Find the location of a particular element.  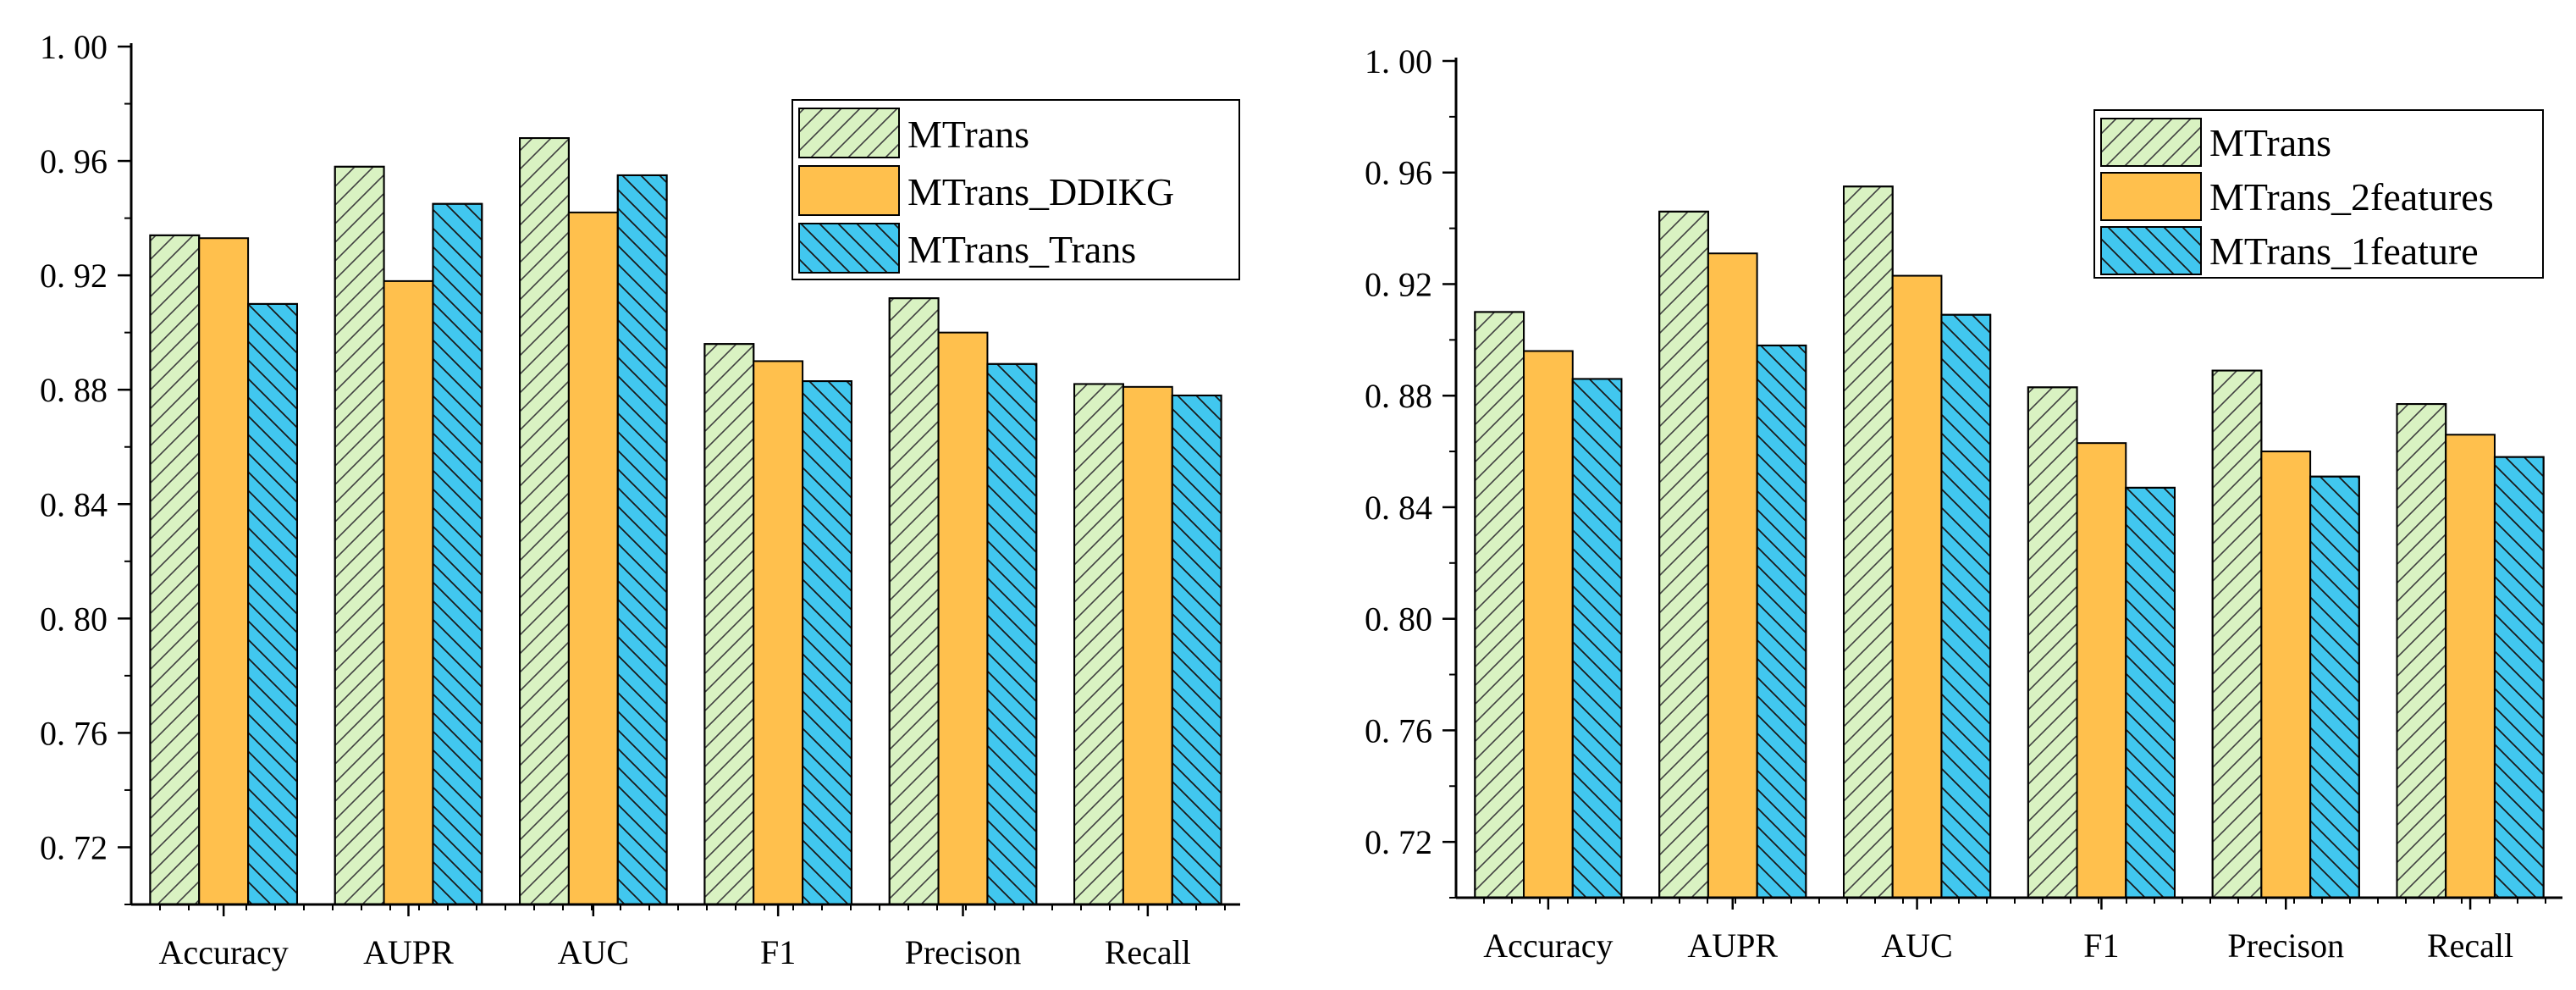

bar-mtrans-2features-f1 is located at coordinates (2102, 670).